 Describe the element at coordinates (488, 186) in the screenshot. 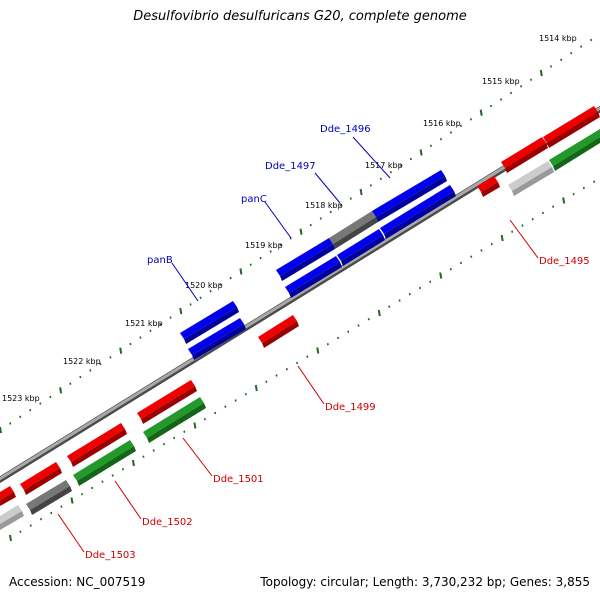

I see `gene-Dde_1495-arrow` at that location.